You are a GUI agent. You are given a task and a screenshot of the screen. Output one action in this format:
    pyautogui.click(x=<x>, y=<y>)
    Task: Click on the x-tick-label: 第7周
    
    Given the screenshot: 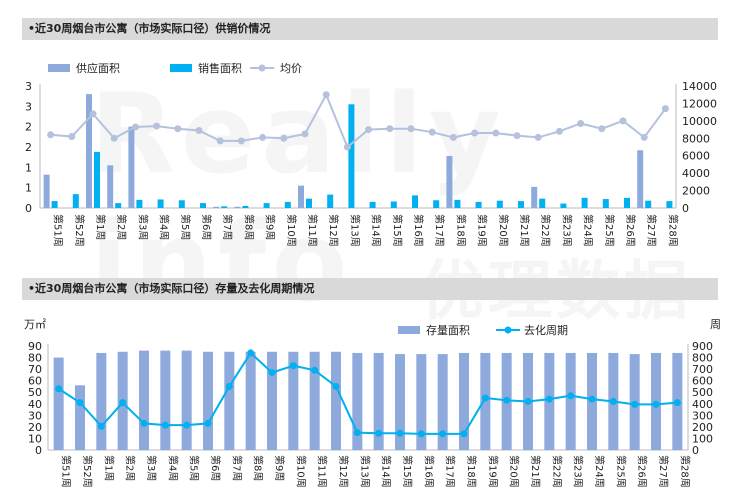 What is the action you would take?
    pyautogui.click(x=227, y=227)
    